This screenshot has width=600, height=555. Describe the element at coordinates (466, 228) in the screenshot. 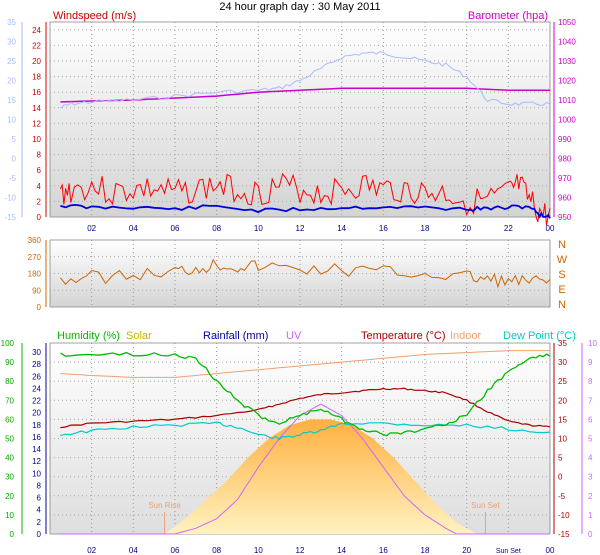

I see `wind-x-tick: 20` at that location.